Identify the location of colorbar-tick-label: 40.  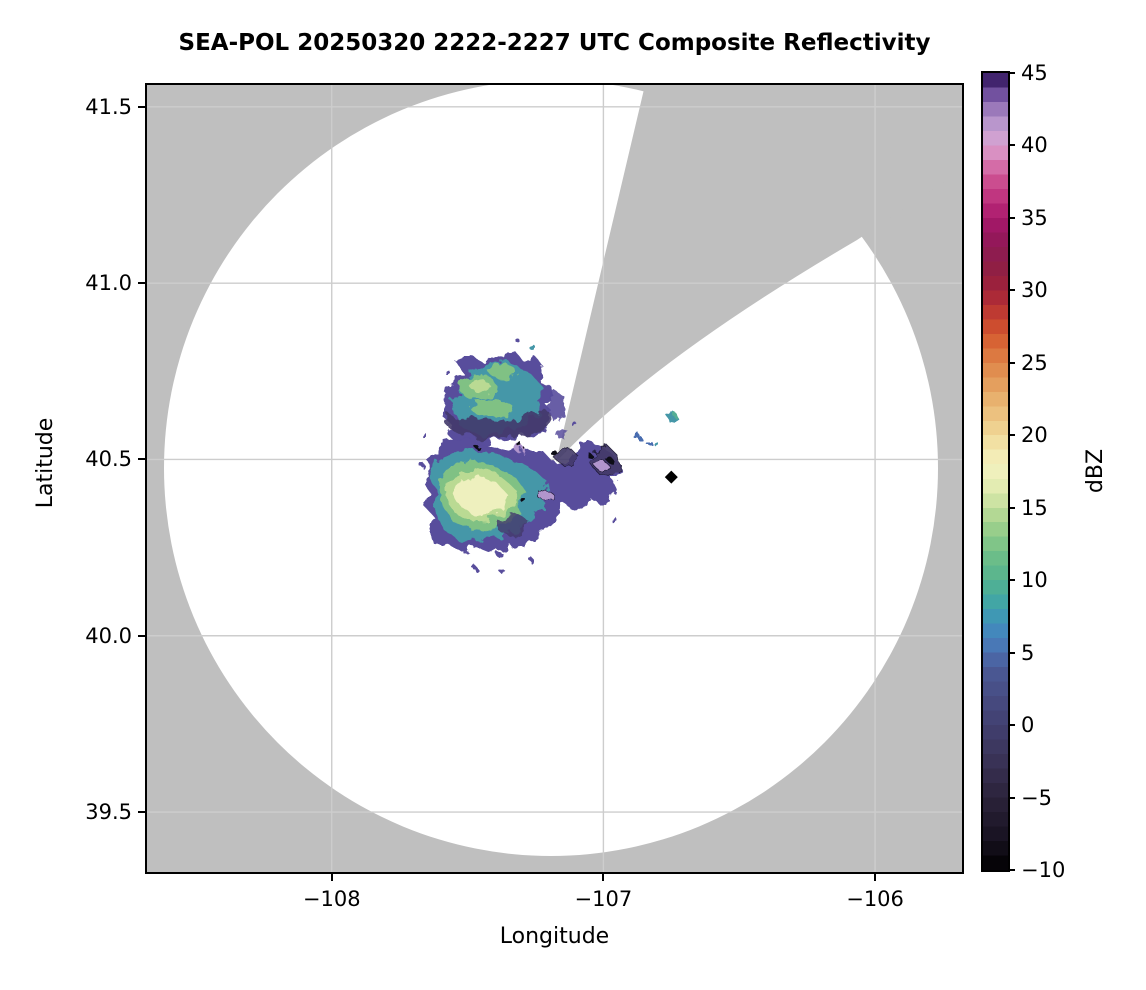
(1034, 145).